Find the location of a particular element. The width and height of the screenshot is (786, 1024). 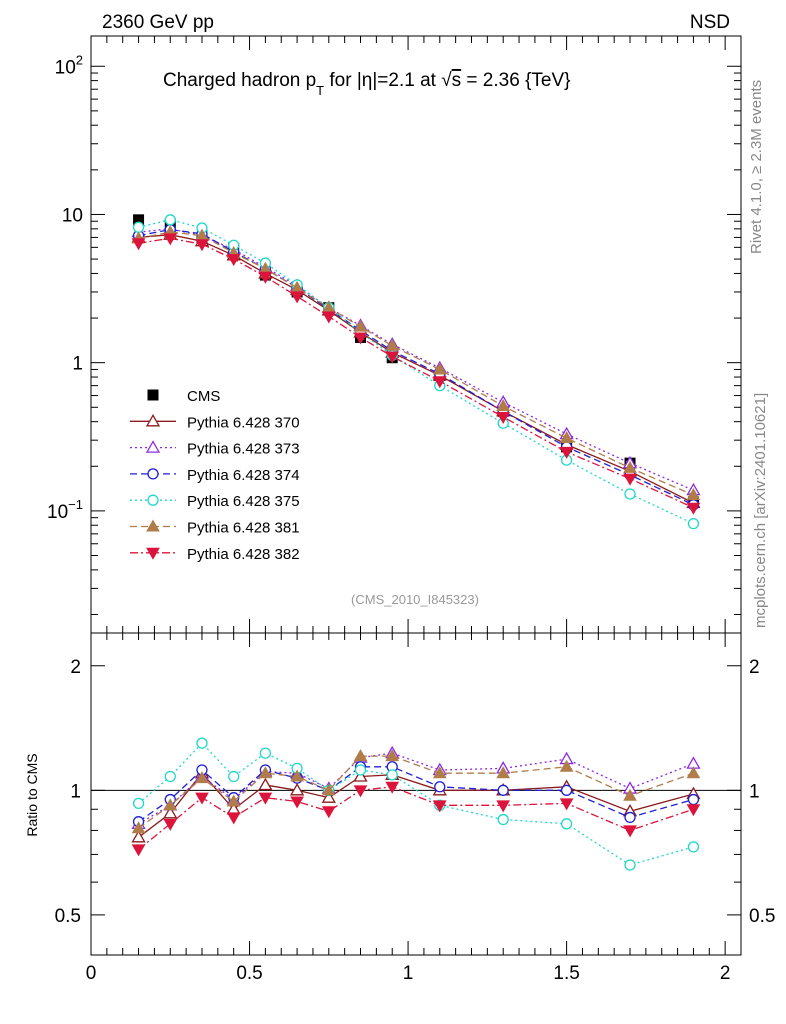

rivet-version-label: Rivet 4.1.0, ≥ 2.3M events is located at coordinates (756, 167).